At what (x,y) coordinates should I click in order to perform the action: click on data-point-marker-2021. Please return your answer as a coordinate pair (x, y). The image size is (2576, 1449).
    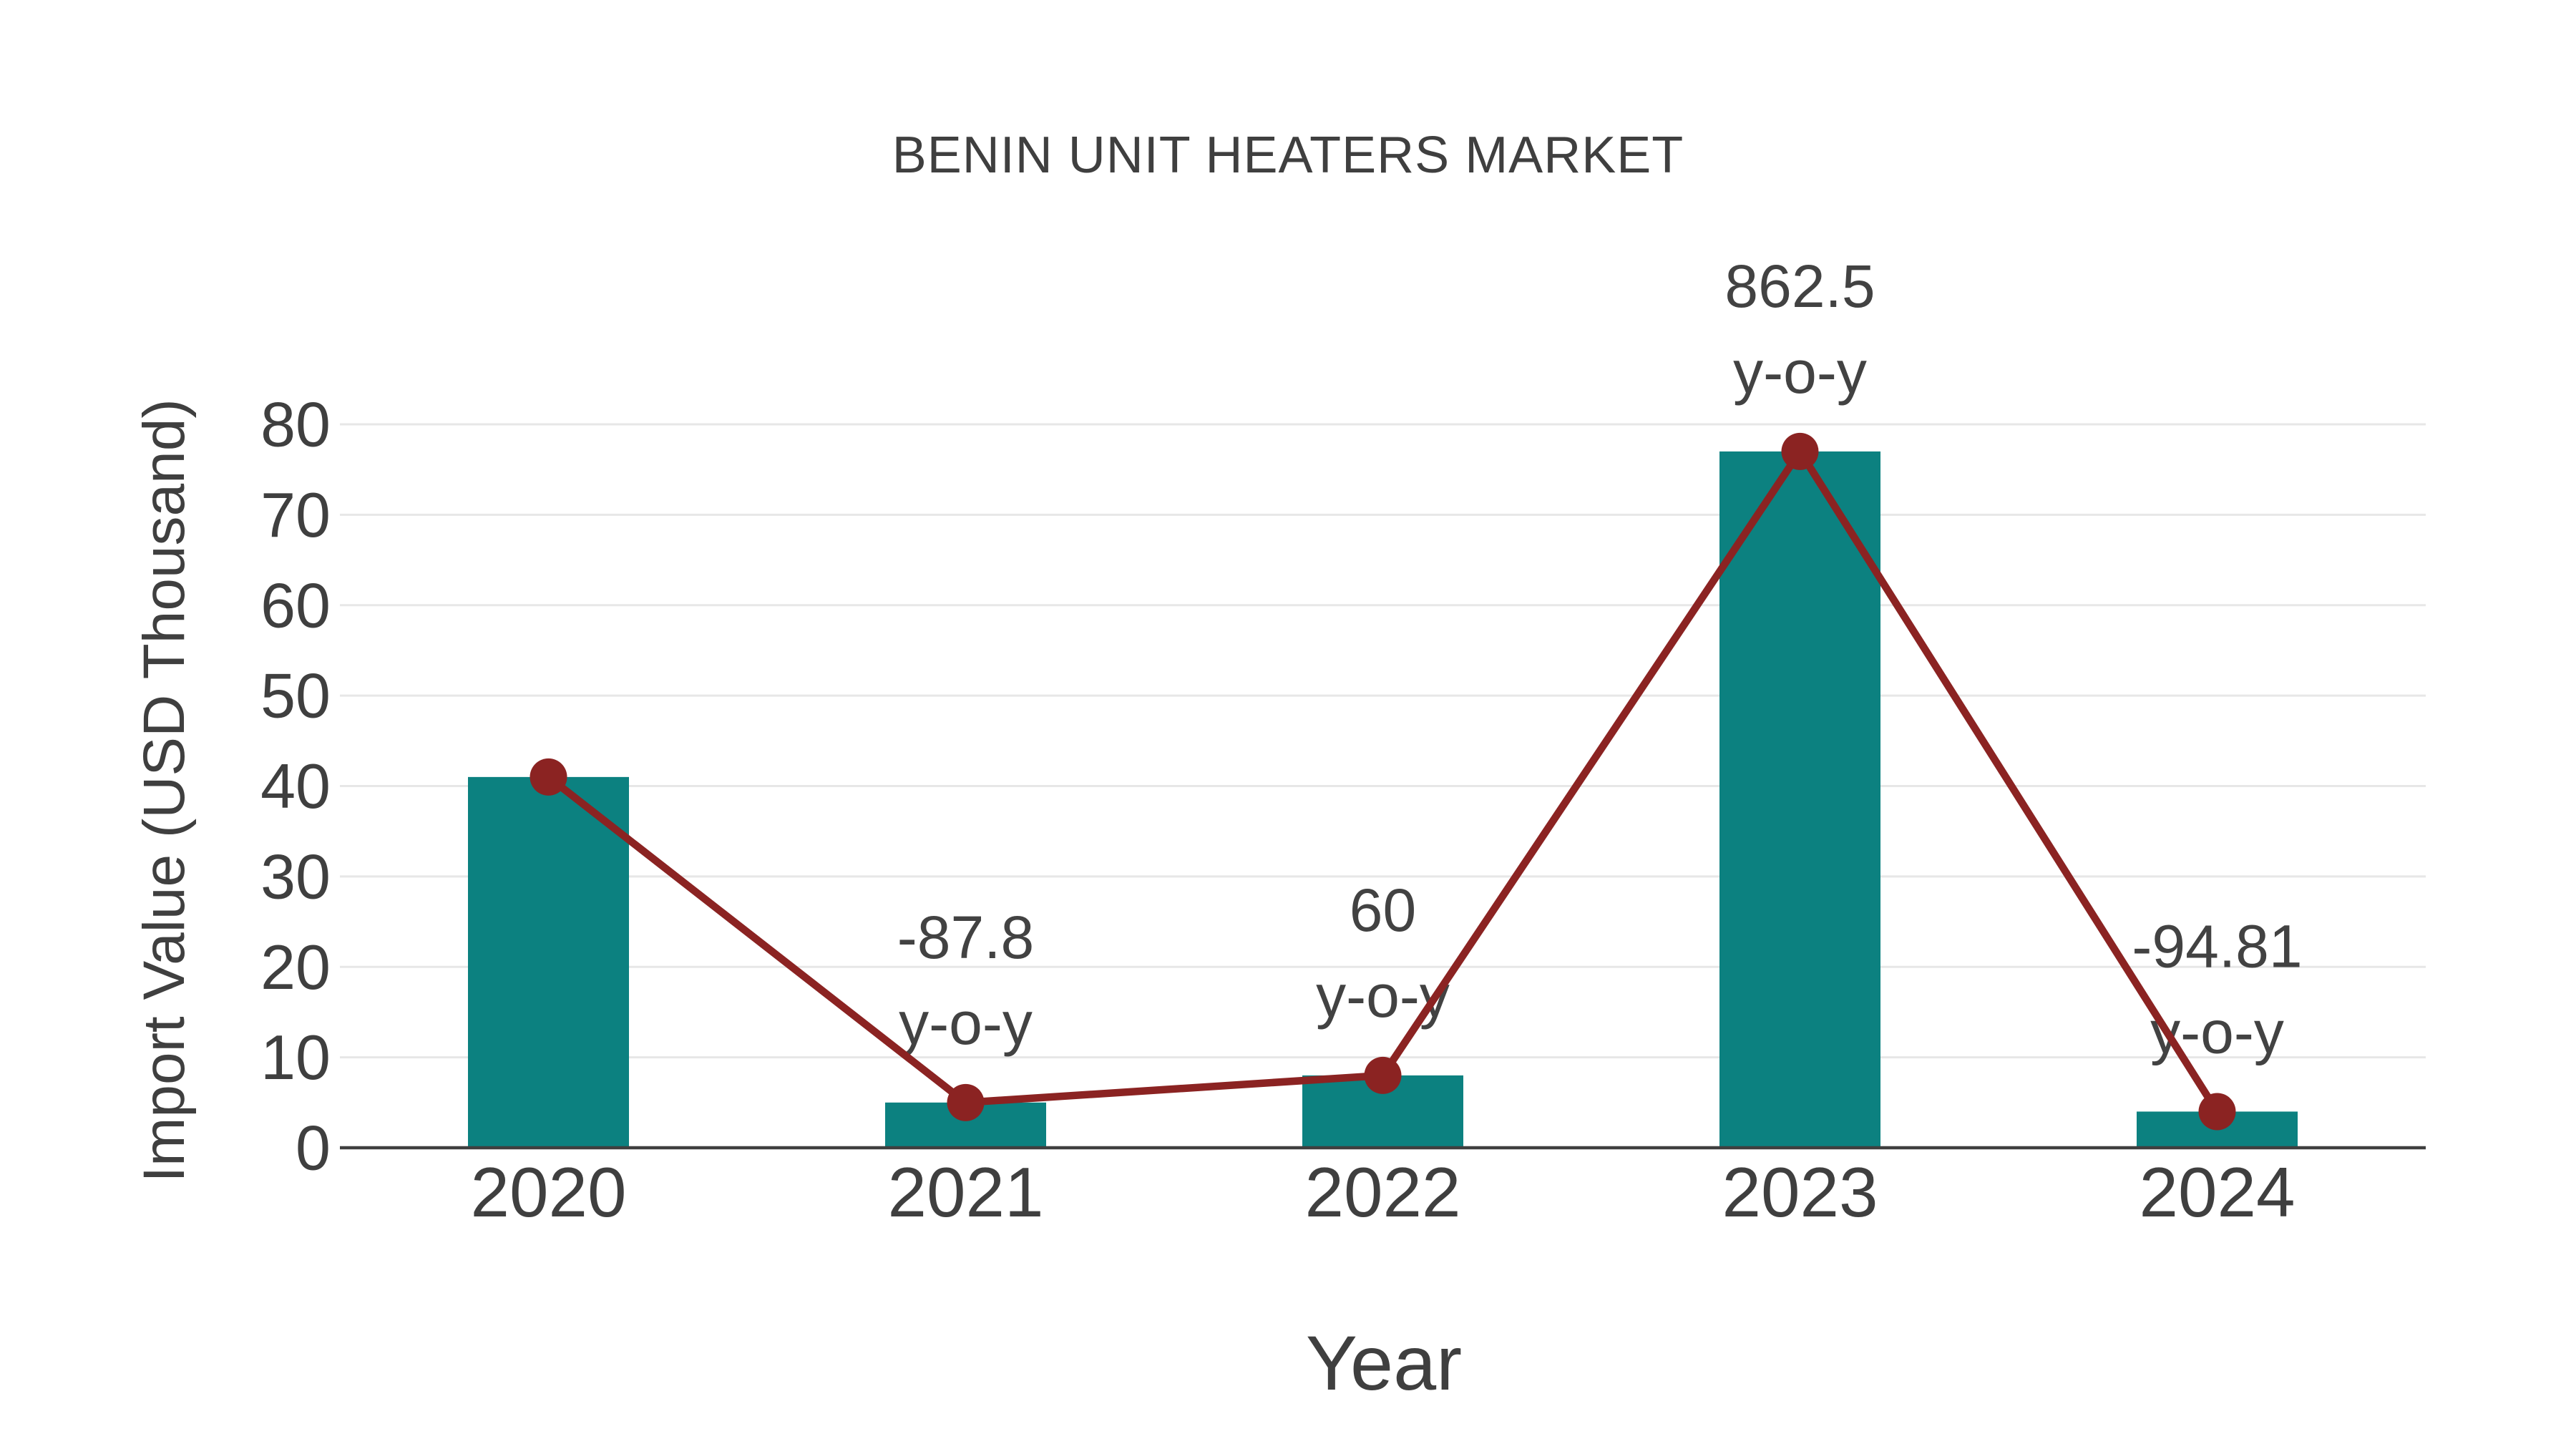
    Looking at the image, I should click on (966, 1102).